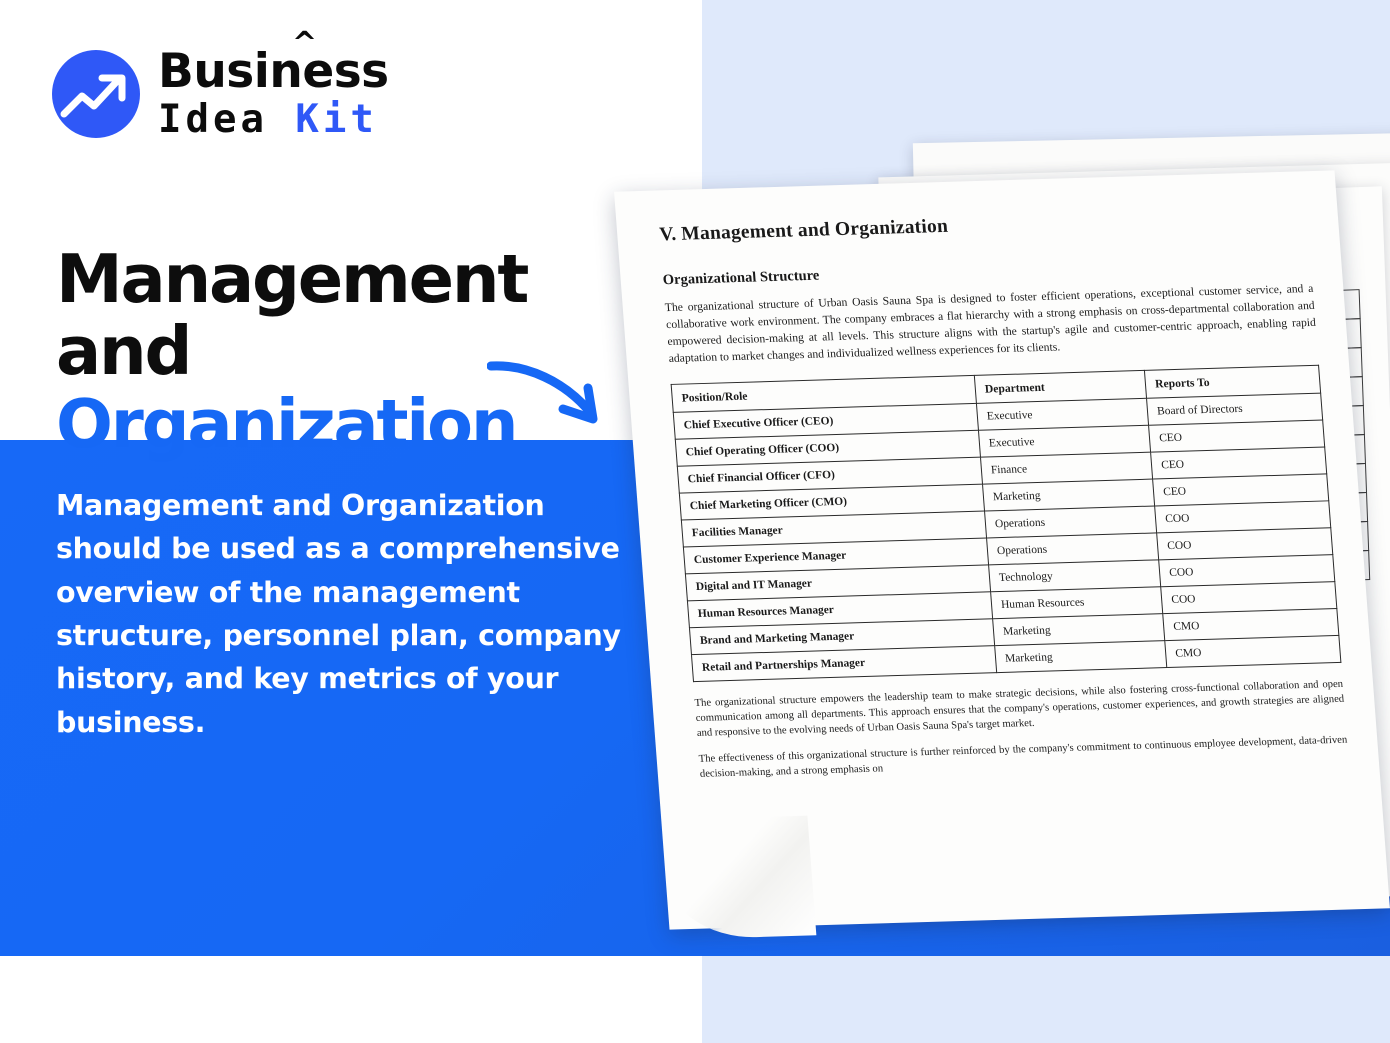  What do you see at coordinates (287, 423) in the screenshot?
I see `page-title-line-2: Organization` at bounding box center [287, 423].